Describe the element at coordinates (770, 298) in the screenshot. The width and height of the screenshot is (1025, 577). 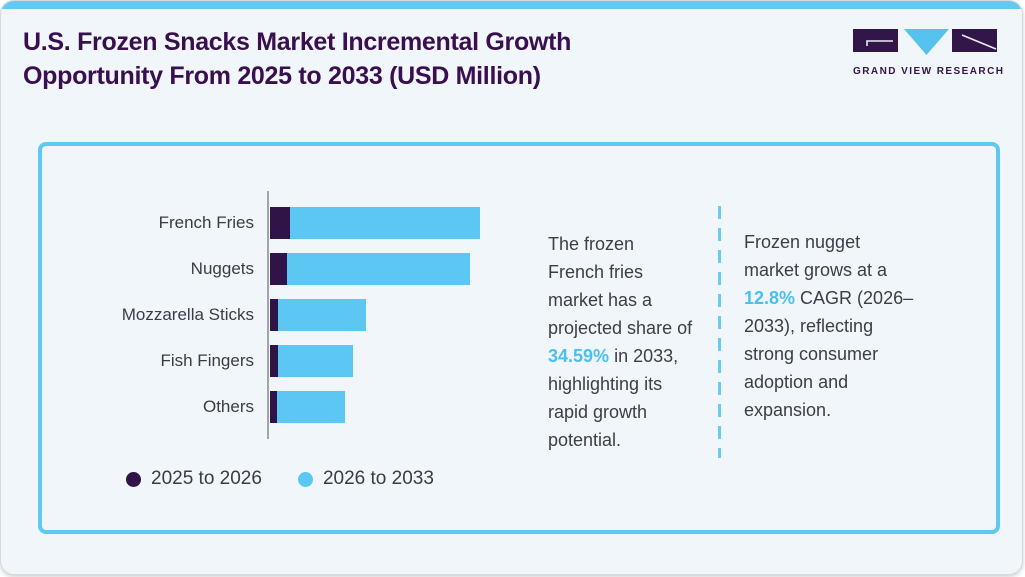
I see `highlight-cagr-value: 12.8%` at that location.